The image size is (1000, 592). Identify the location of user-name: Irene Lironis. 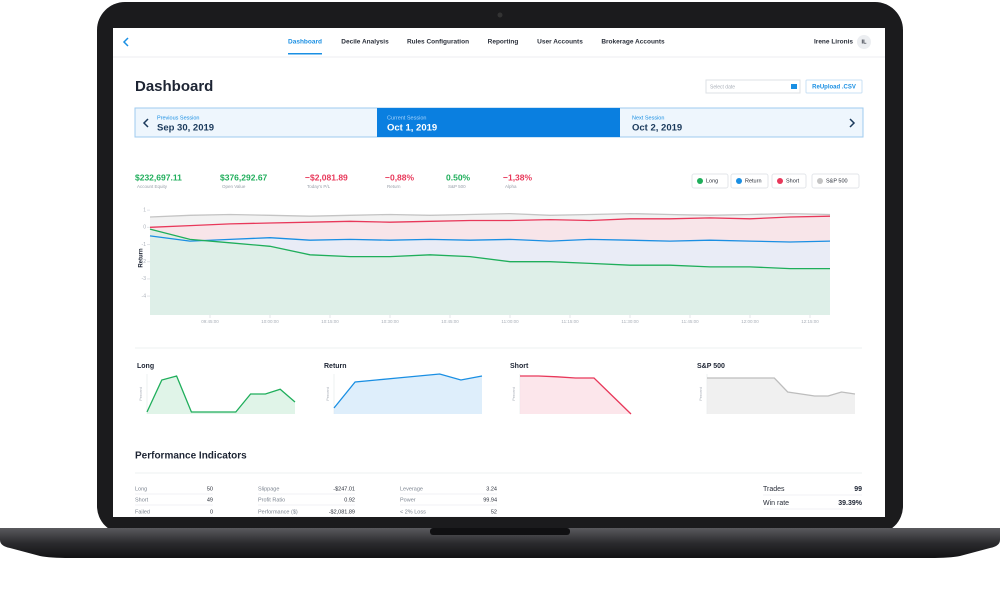
(833, 42).